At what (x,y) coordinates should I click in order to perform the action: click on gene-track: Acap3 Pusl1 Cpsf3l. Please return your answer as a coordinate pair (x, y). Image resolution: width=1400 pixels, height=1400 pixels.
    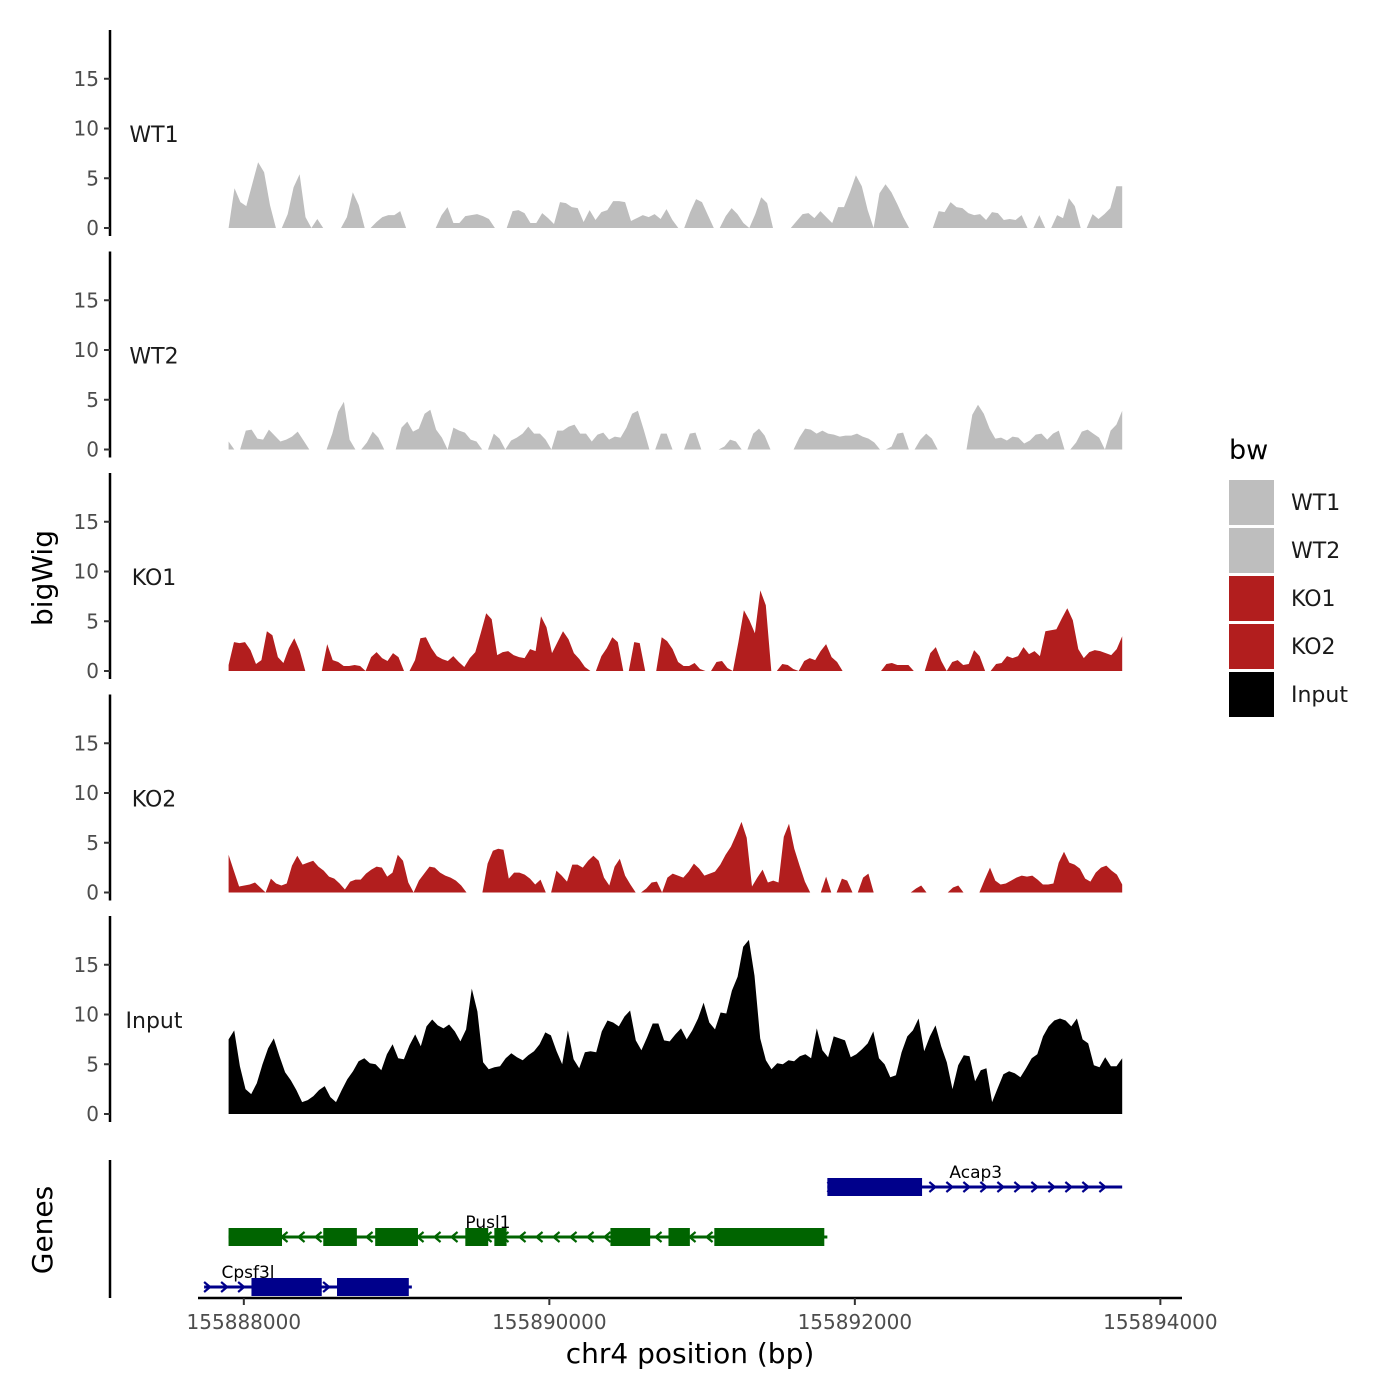
    Looking at the image, I should click on (615, 1229).